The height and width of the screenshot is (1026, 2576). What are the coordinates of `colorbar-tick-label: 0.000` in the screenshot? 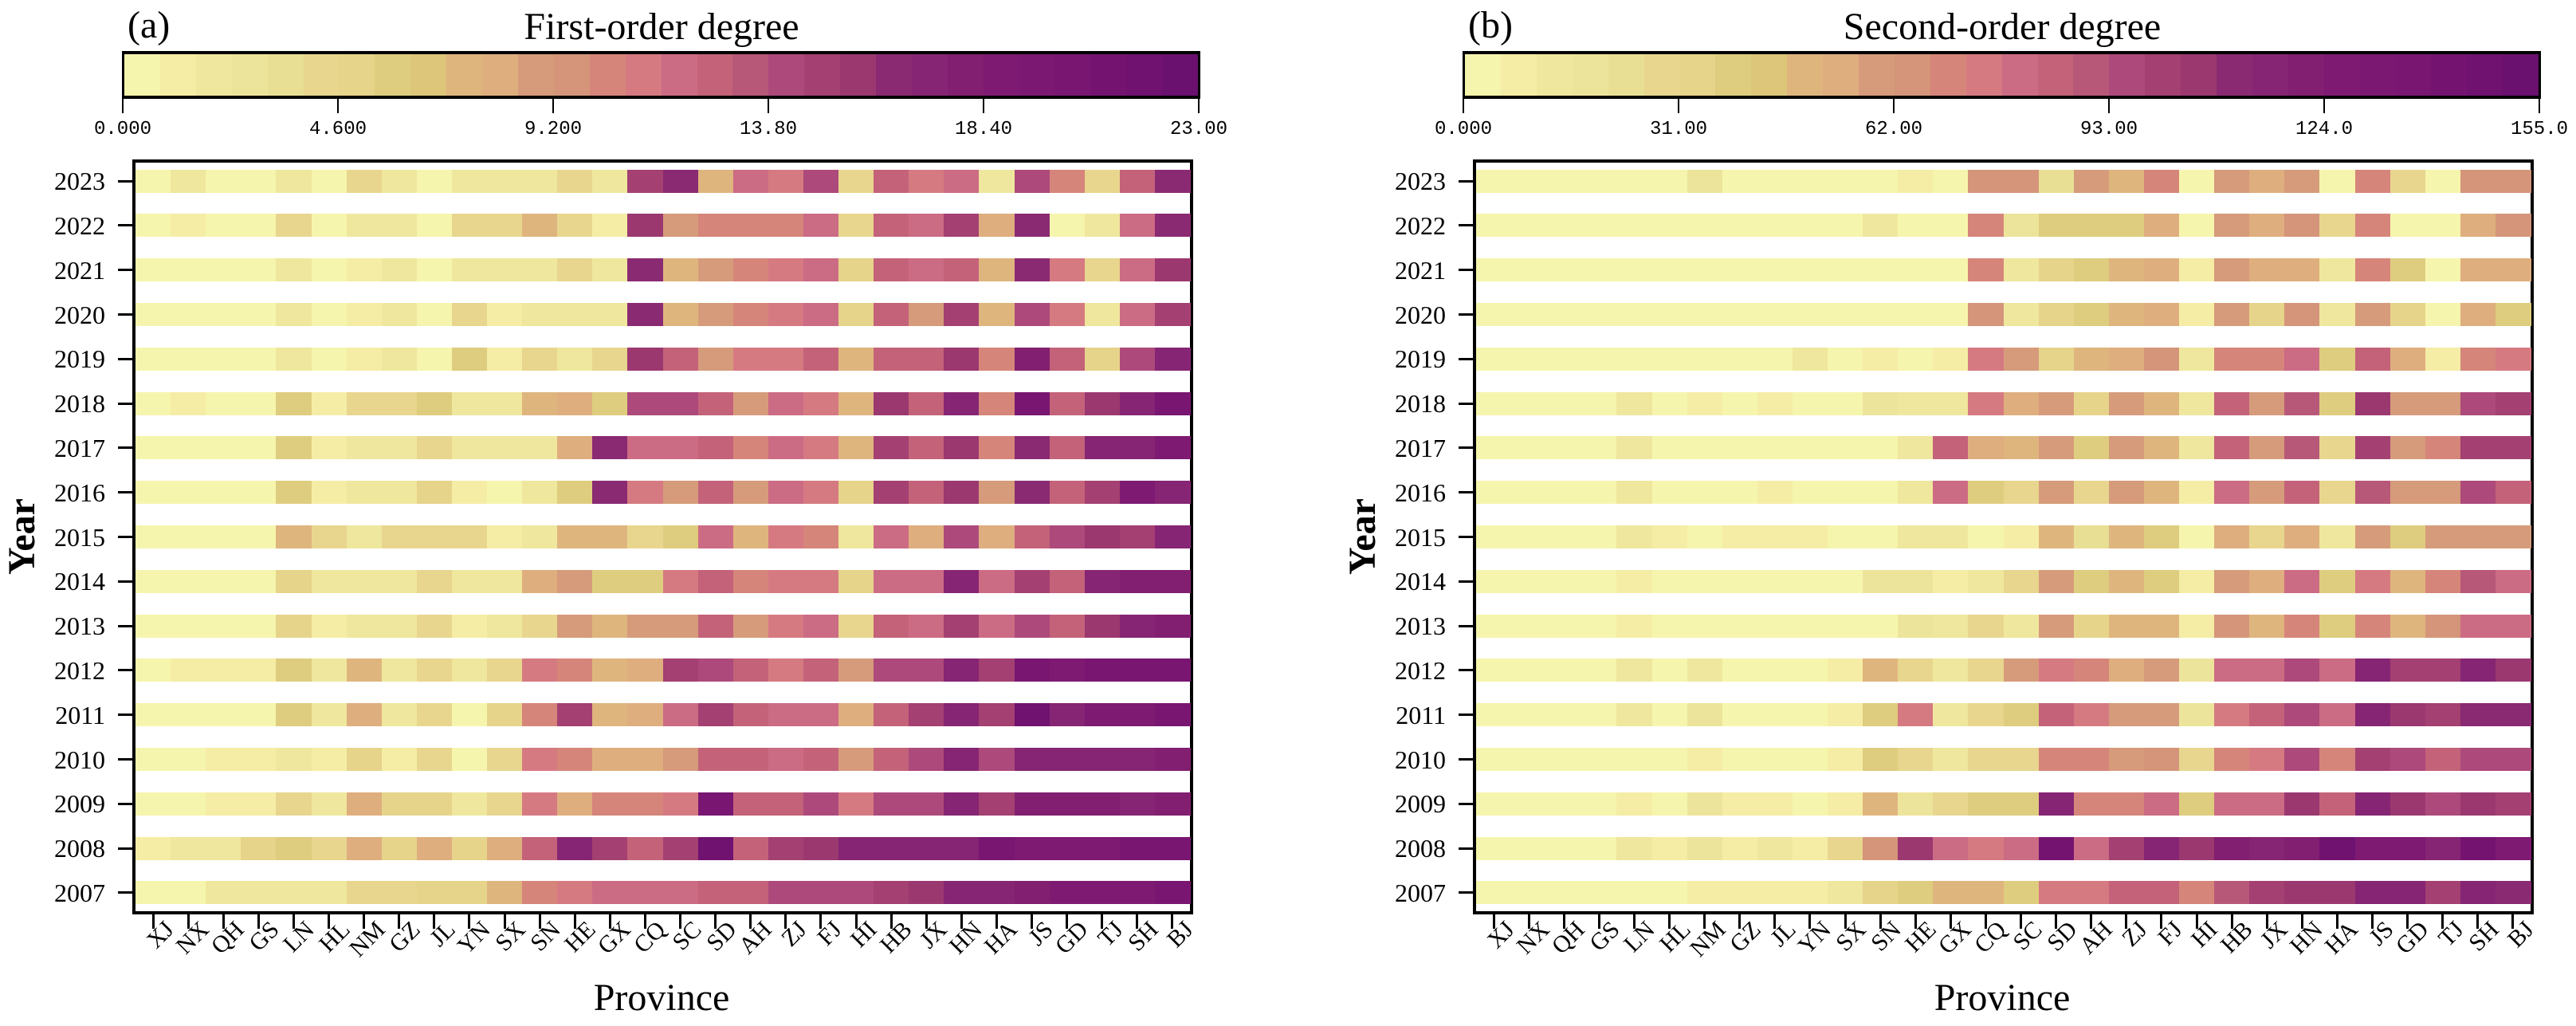 It's located at (1463, 129).